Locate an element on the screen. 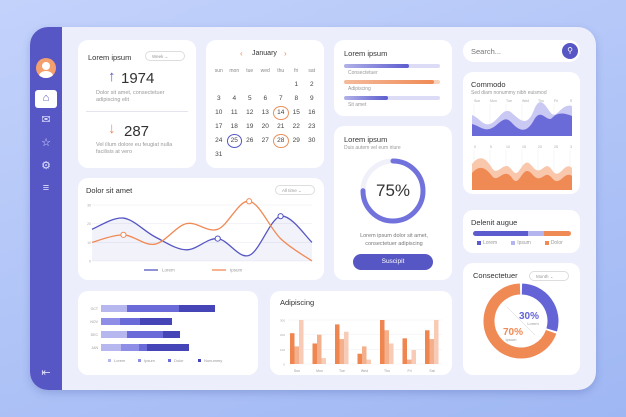 The image size is (626, 417). week-dropdown: Week ⌄ is located at coordinates (165, 56).